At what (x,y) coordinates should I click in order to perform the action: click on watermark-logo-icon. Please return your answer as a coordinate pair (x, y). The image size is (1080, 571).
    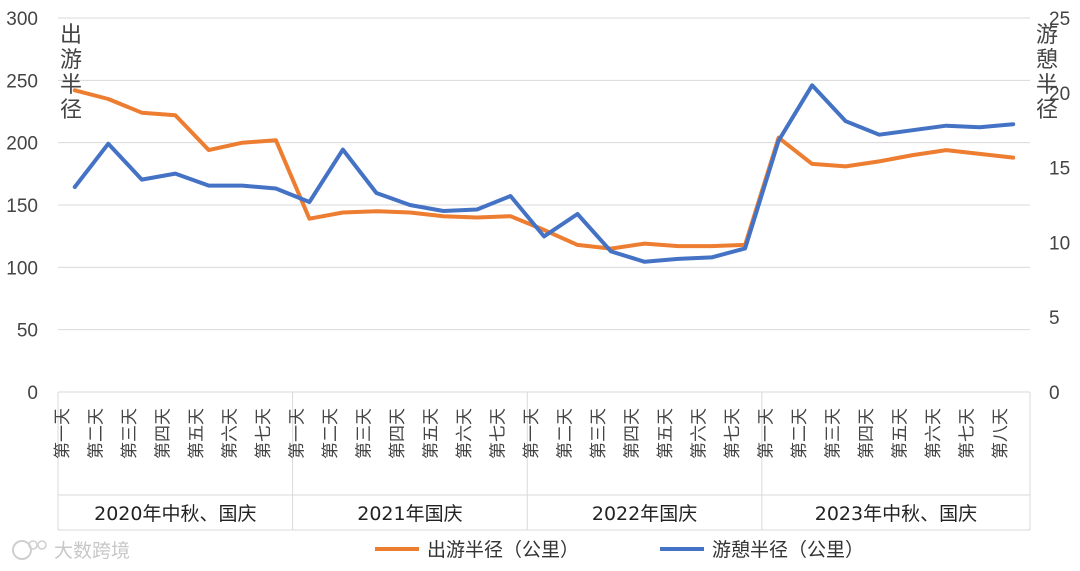
    Looking at the image, I should click on (29, 550).